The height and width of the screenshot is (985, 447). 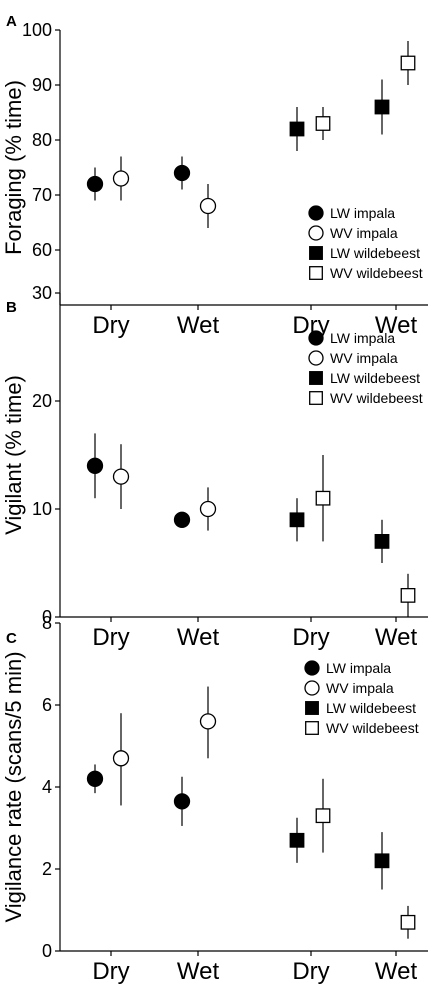 What do you see at coordinates (11, 21) in the screenshot?
I see `panel-letter: A` at bounding box center [11, 21].